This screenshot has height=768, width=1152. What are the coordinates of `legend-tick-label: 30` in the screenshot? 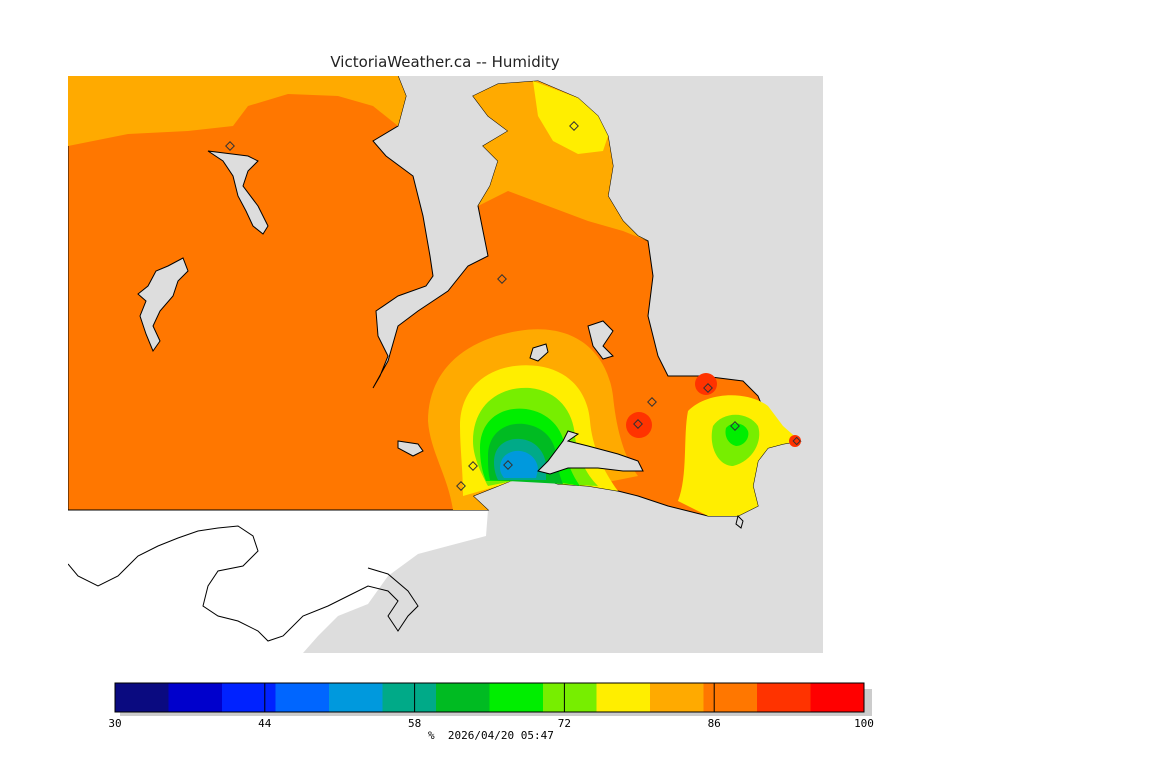 It's located at (115, 723).